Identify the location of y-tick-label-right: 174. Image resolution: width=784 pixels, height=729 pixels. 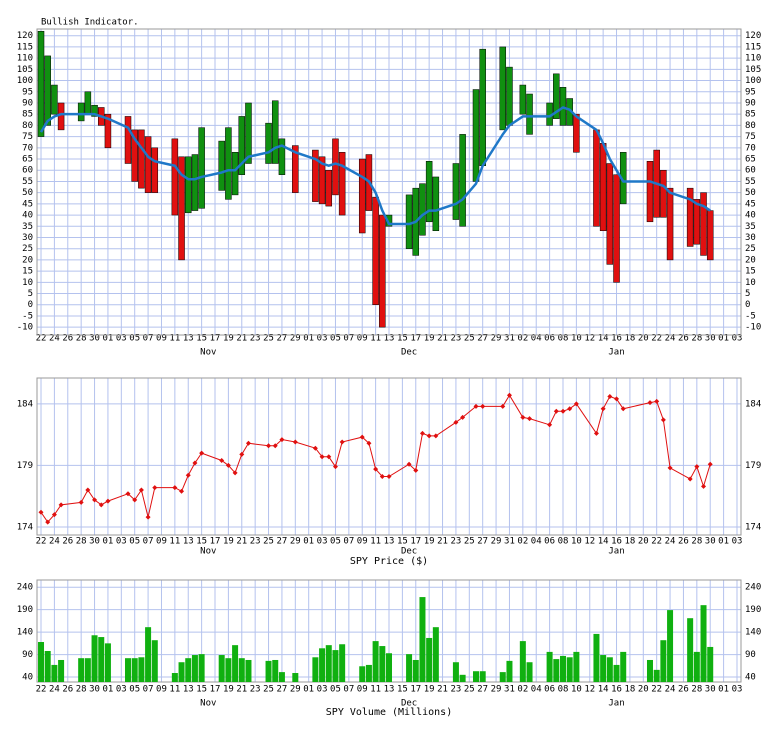
(753, 527).